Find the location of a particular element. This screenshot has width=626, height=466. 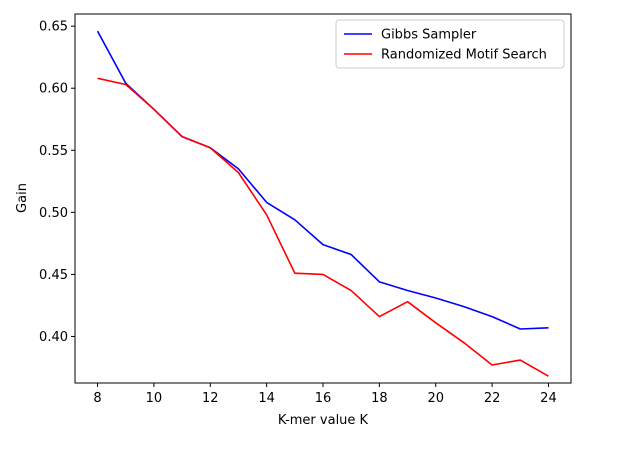

x-tick-label: 24 is located at coordinates (548, 398).